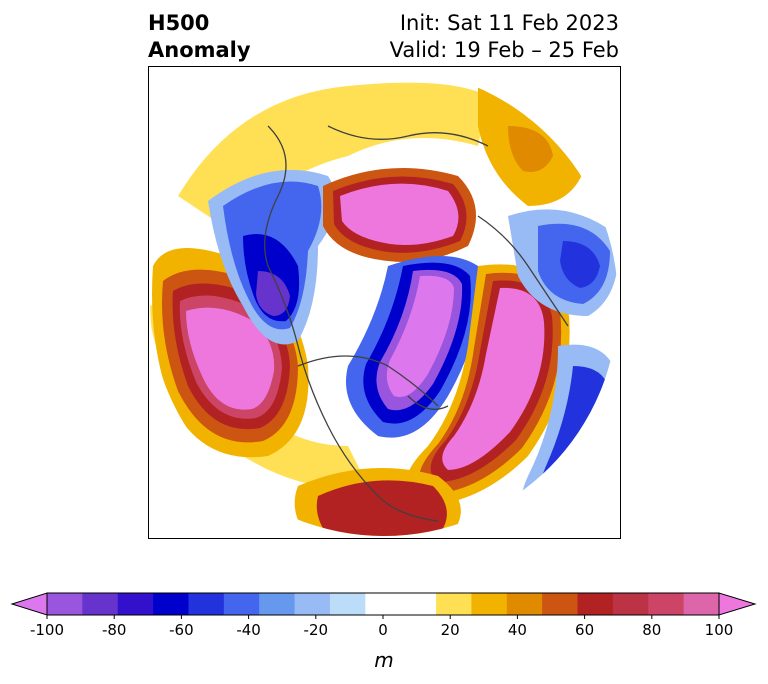 This screenshot has width=768, height=684. What do you see at coordinates (316, 630) in the screenshot?
I see `colorbar-tick-label: -20` at bounding box center [316, 630].